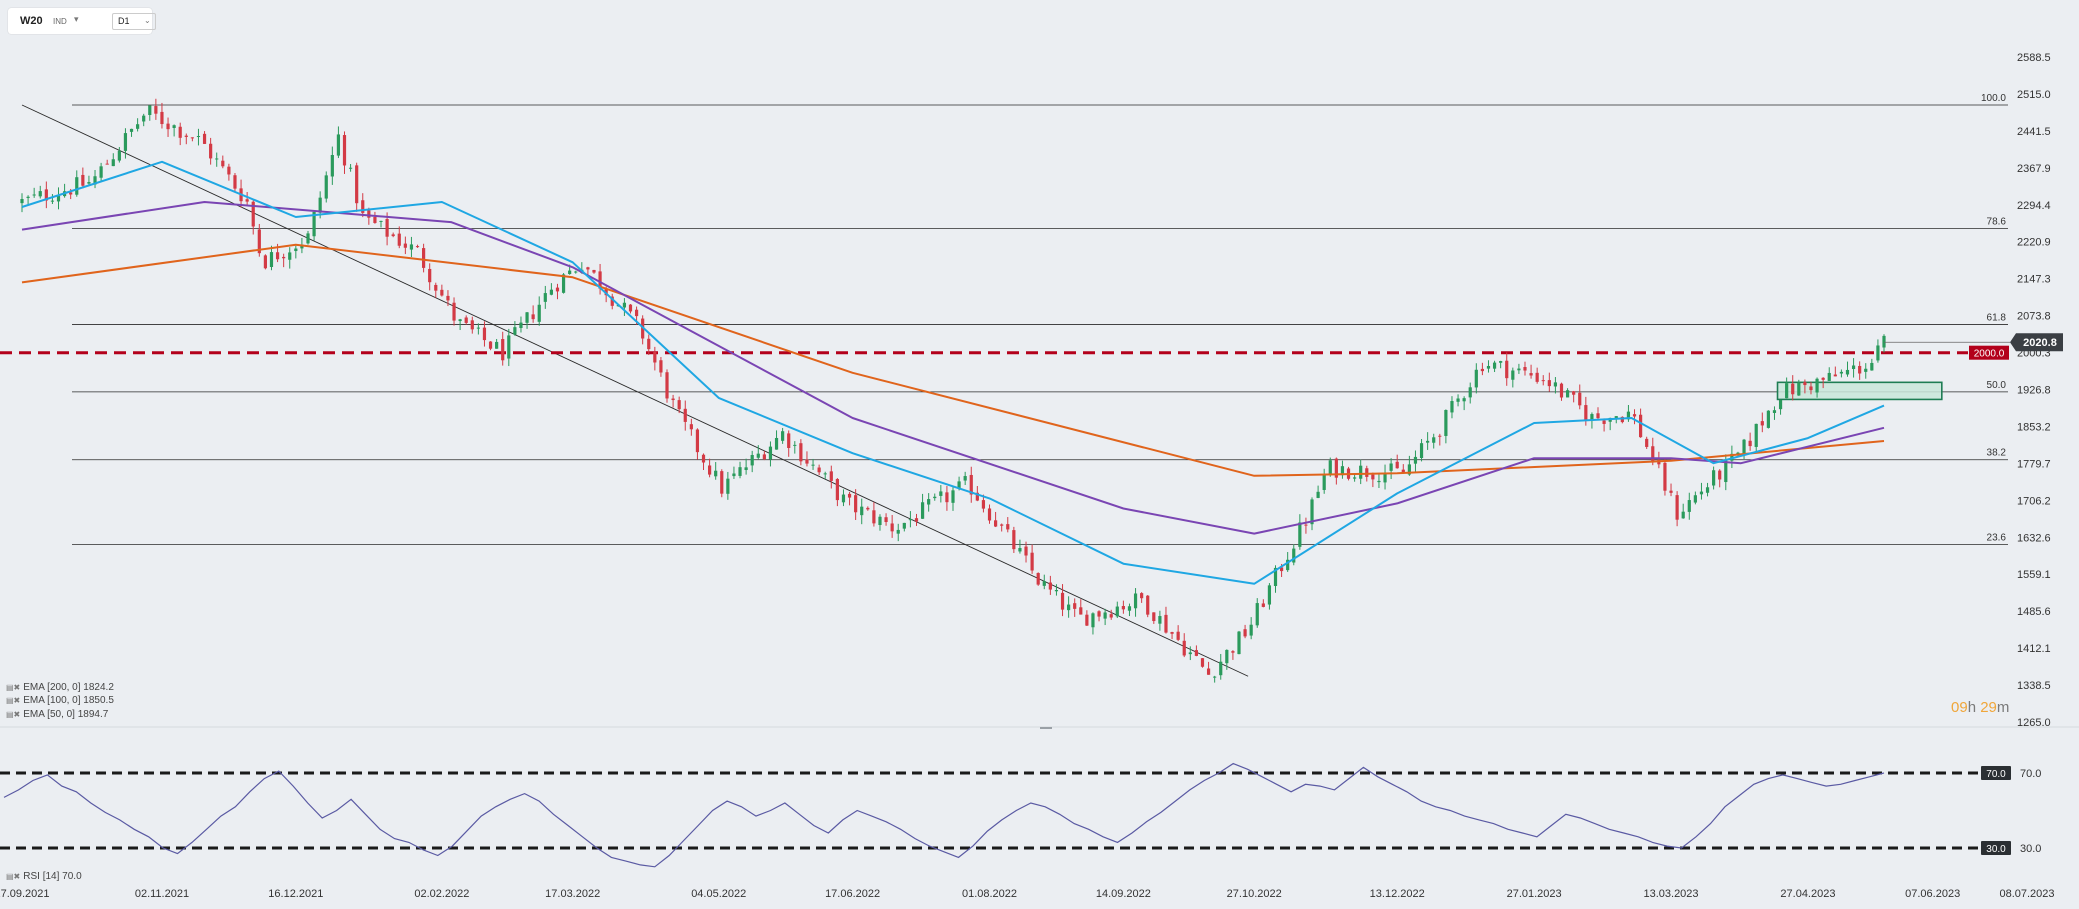 Image resolution: width=2079 pixels, height=909 pixels. I want to click on rsi-level-badge-label: 30.0, so click(1996, 849).